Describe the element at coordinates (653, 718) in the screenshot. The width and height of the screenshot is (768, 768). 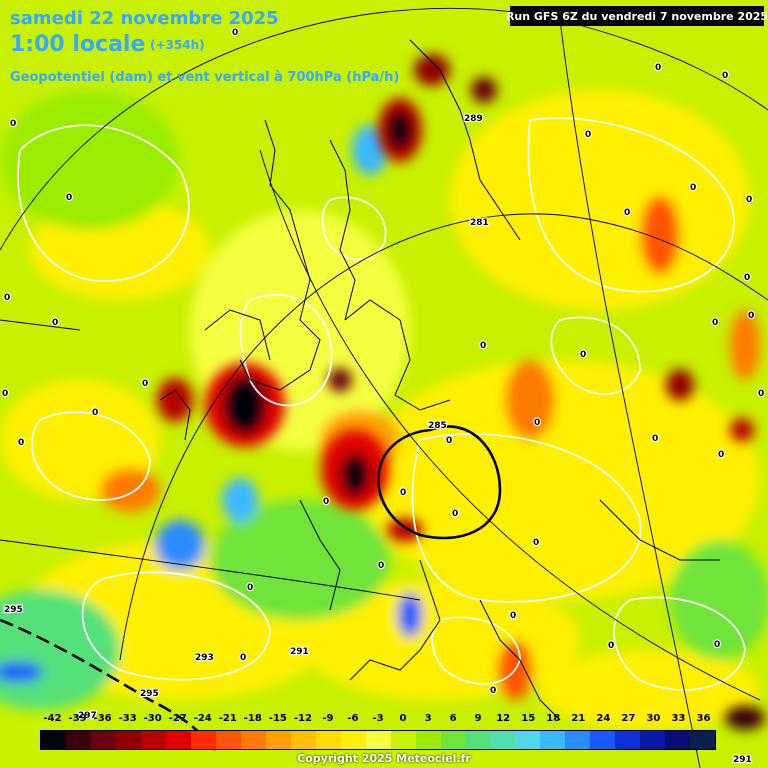
I see `legend-label: 30` at that location.